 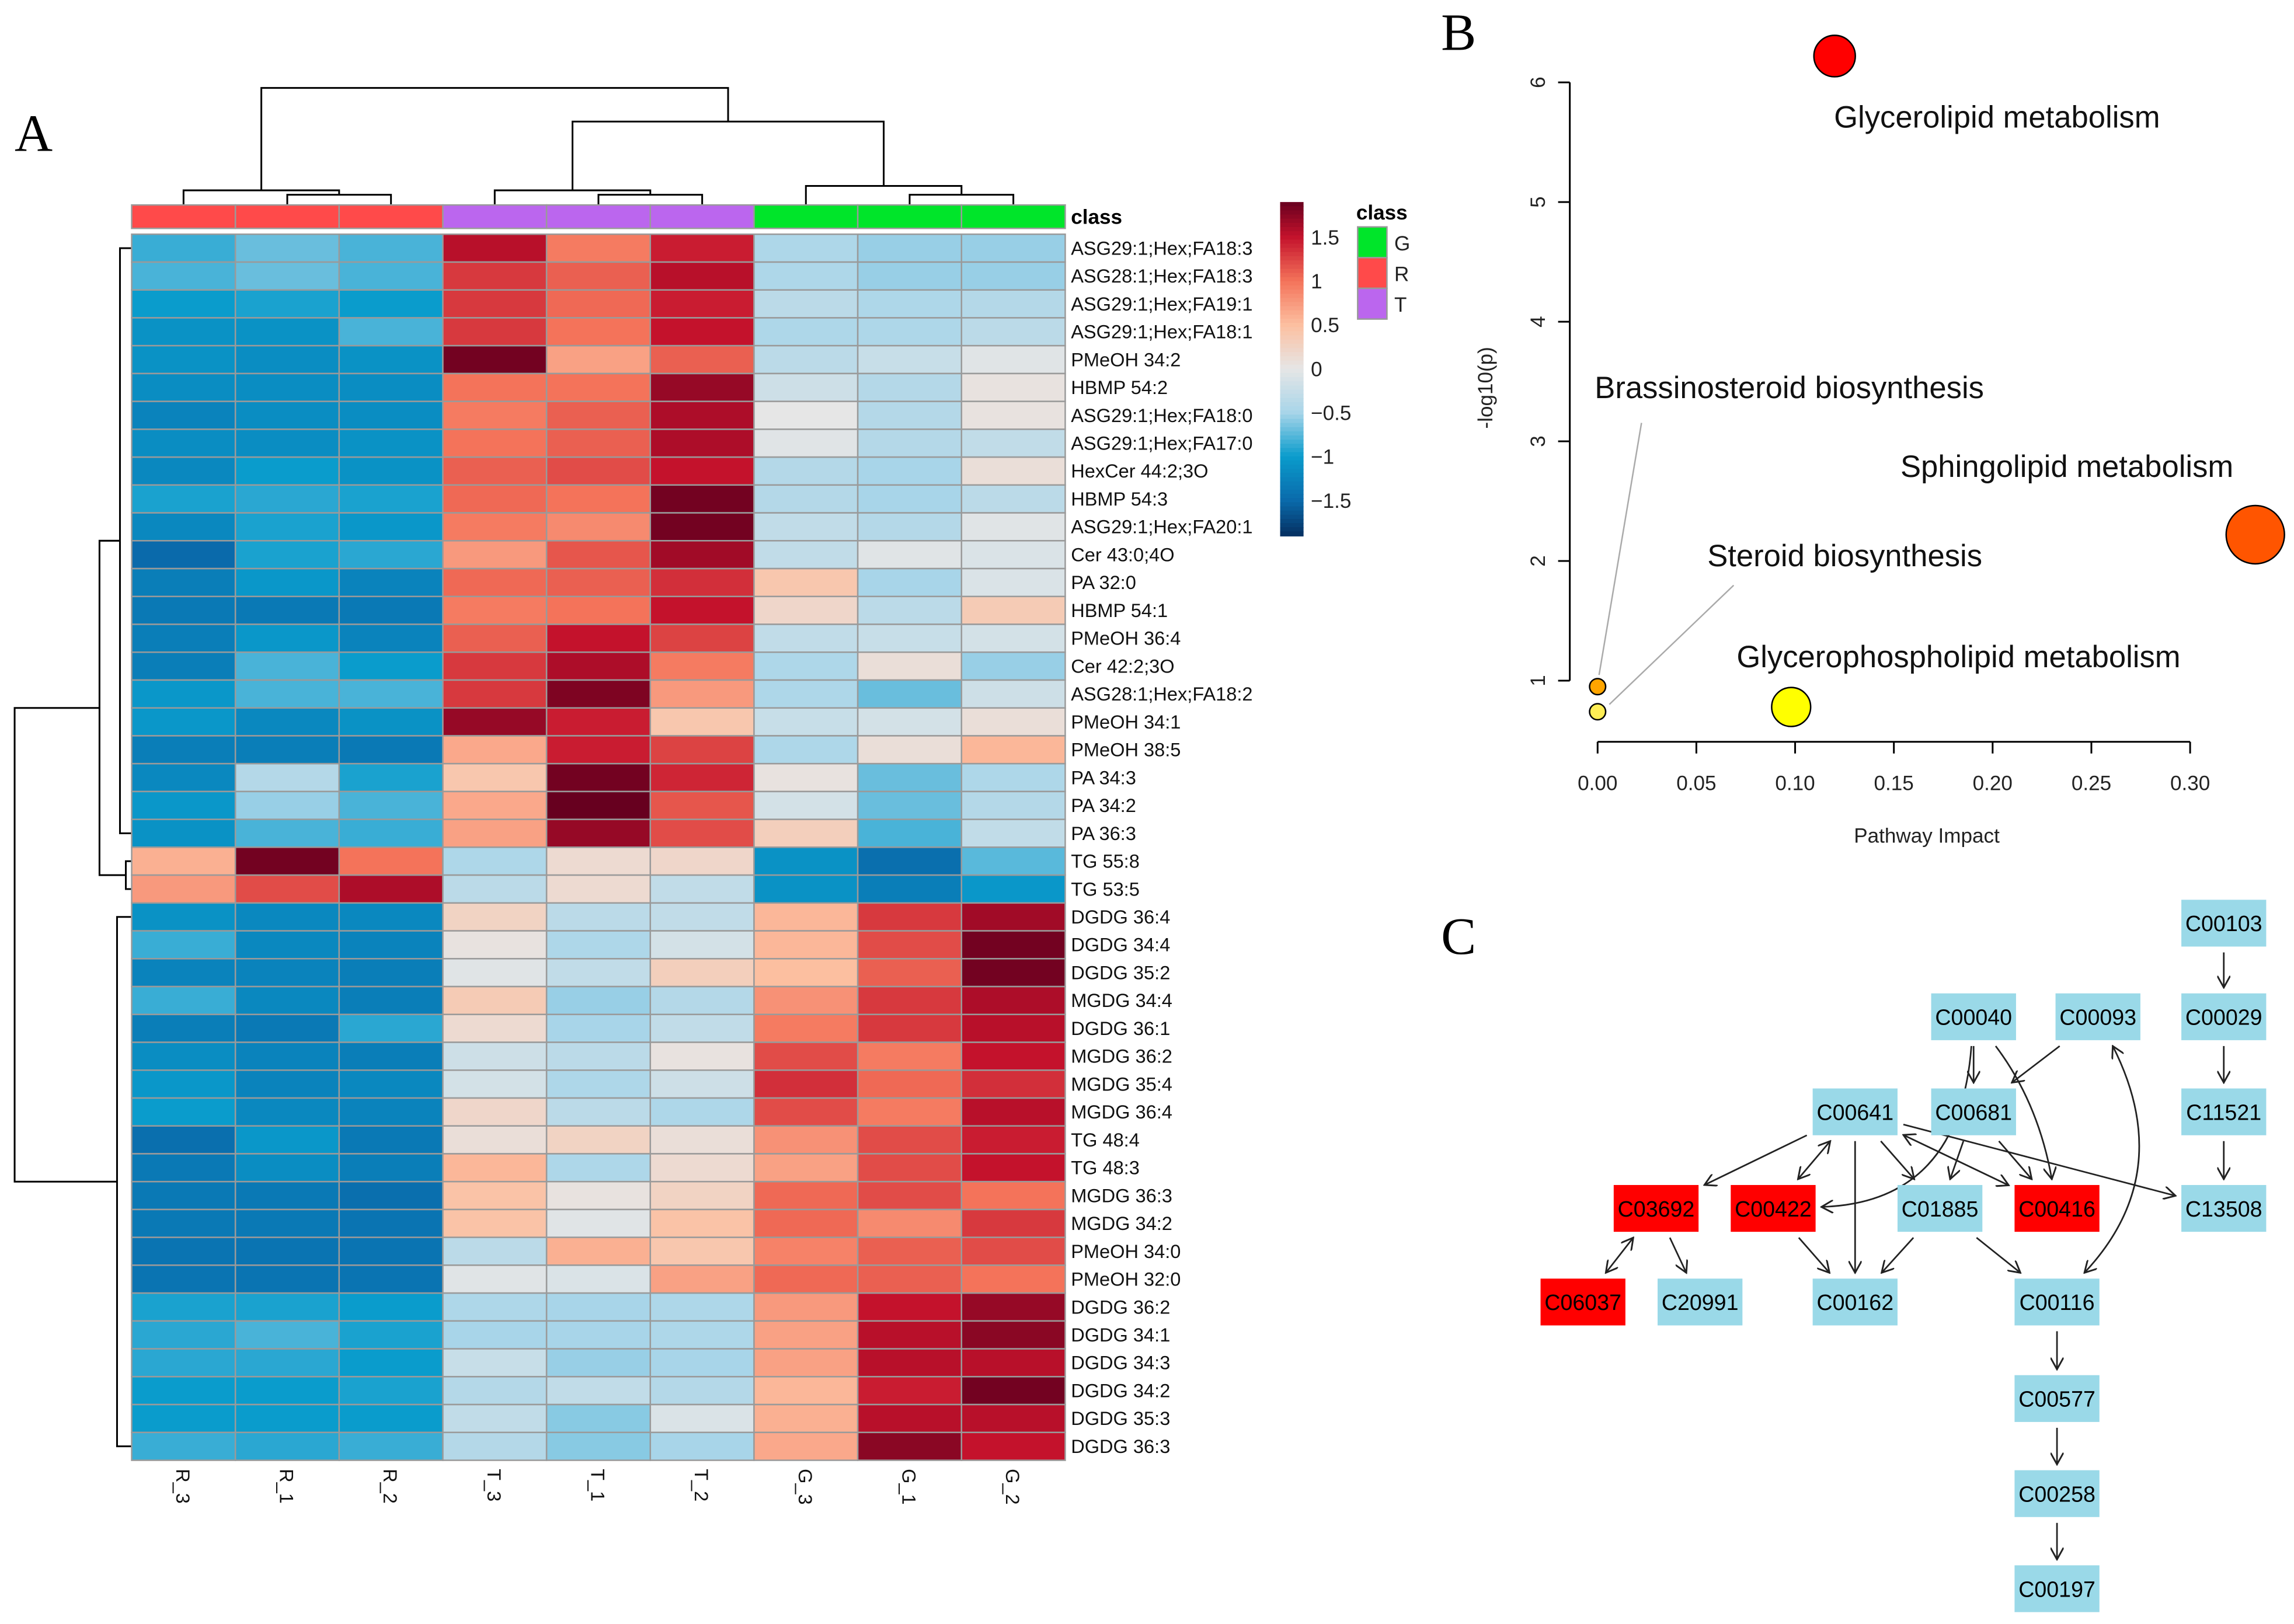 What do you see at coordinates (1126, 1279) in the screenshot?
I see `row-label: PMeOH 32:0` at bounding box center [1126, 1279].